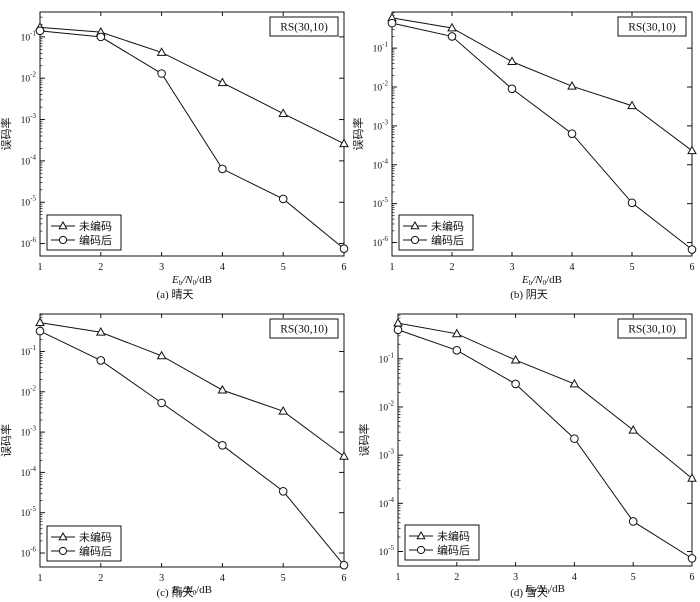  I want to click on chart-d-x-tick-label: 5, so click(633, 577).